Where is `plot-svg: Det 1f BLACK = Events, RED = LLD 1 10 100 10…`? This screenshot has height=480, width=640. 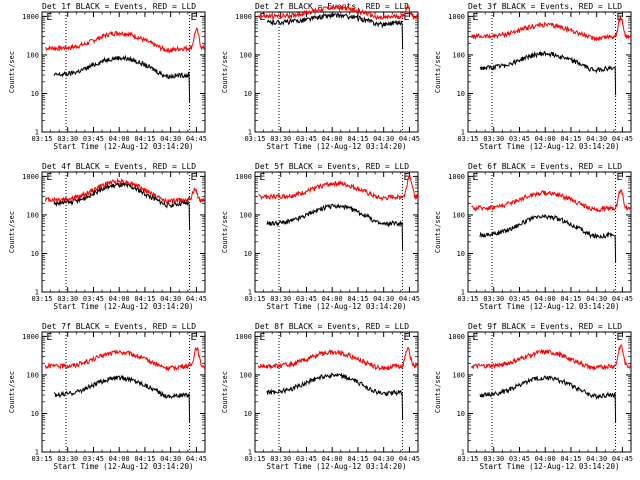
plot-svg: Det 1f BLACK = Events, RED = LLD 1 10 100 10… is located at coordinates (107, 76).